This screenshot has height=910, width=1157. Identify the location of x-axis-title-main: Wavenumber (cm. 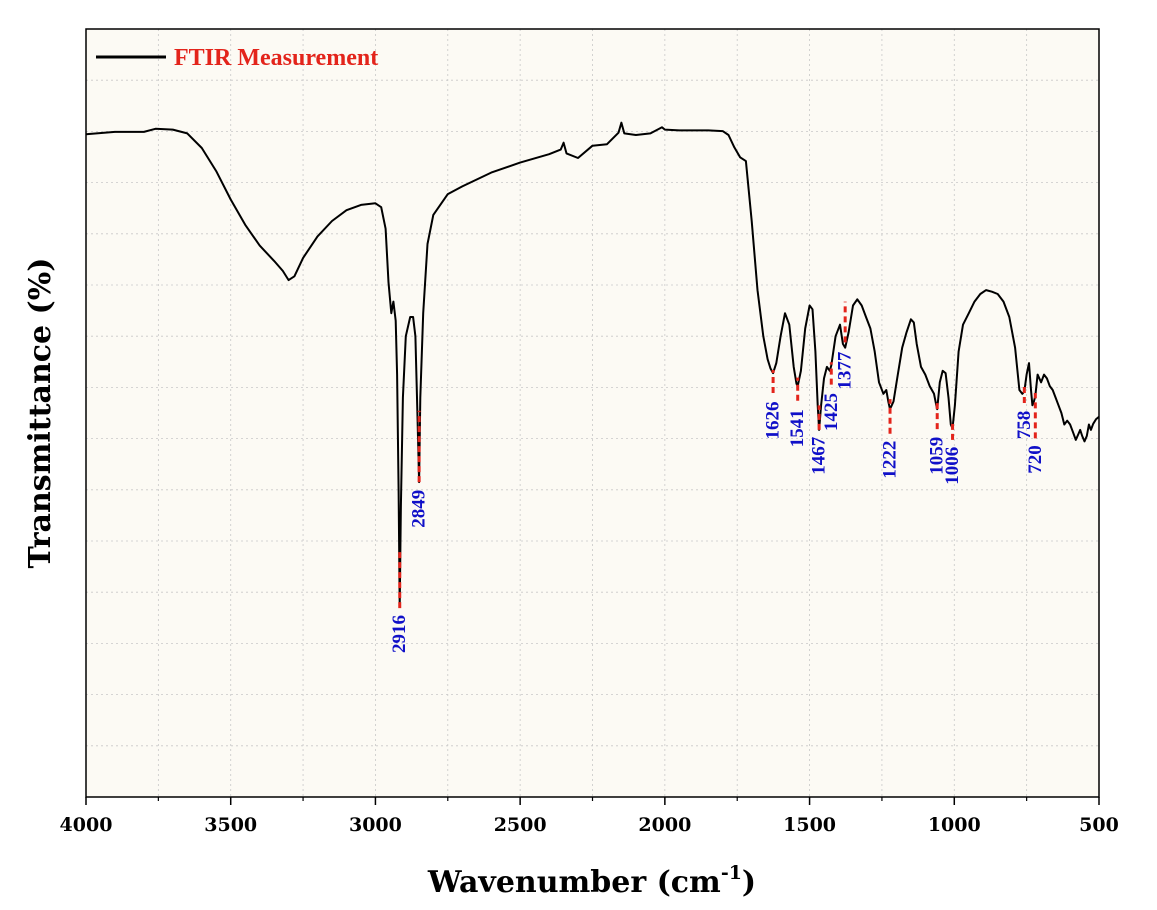
(574, 882).